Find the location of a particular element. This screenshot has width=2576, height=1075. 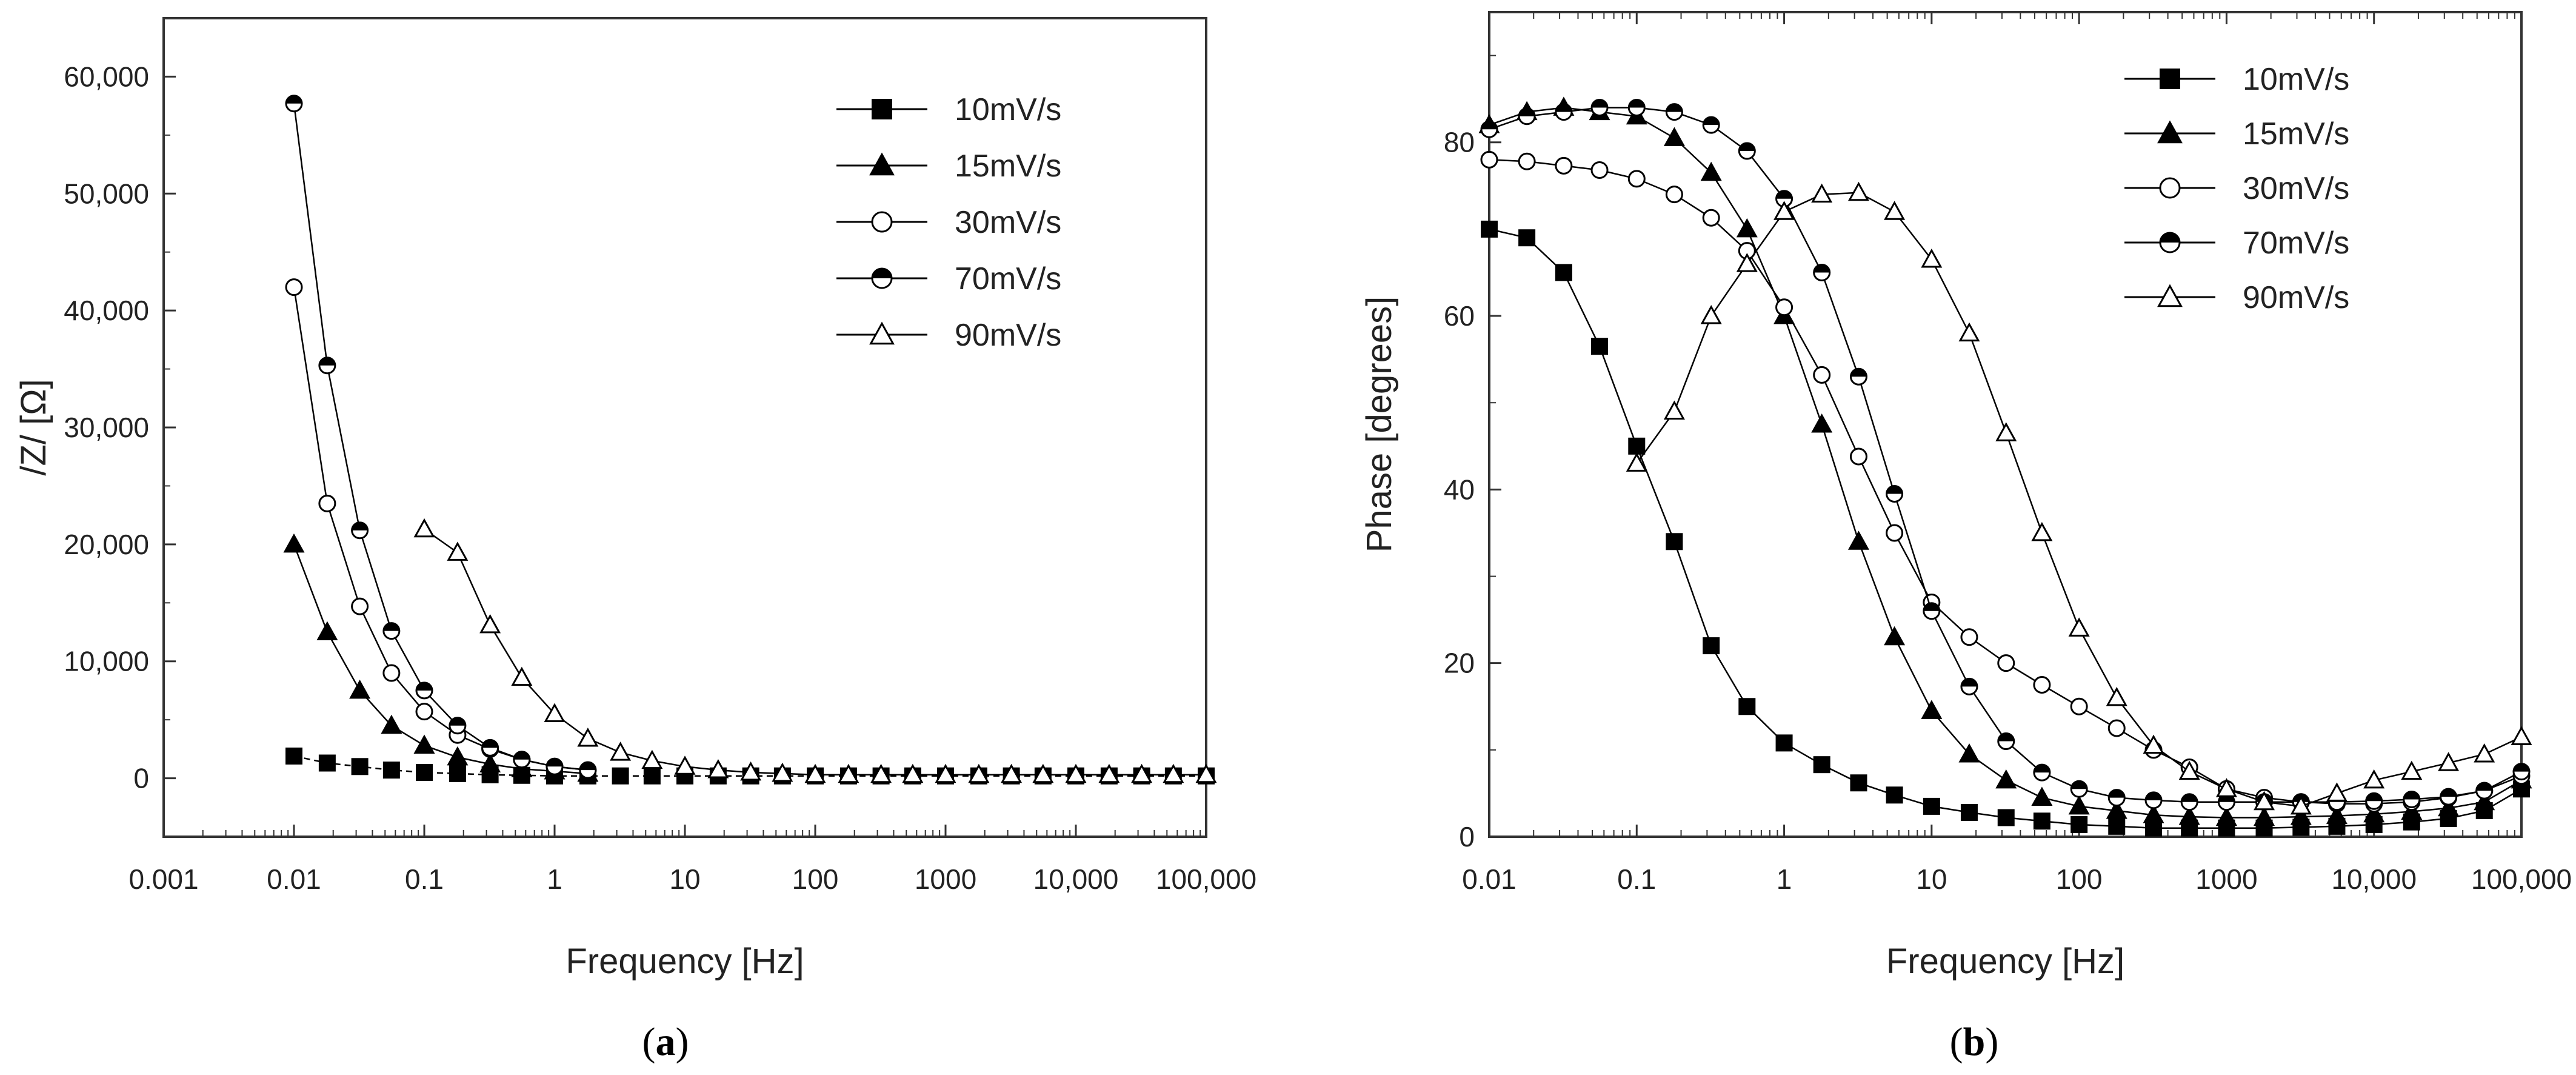

y-tick-label-b: 40 is located at coordinates (1459, 489).